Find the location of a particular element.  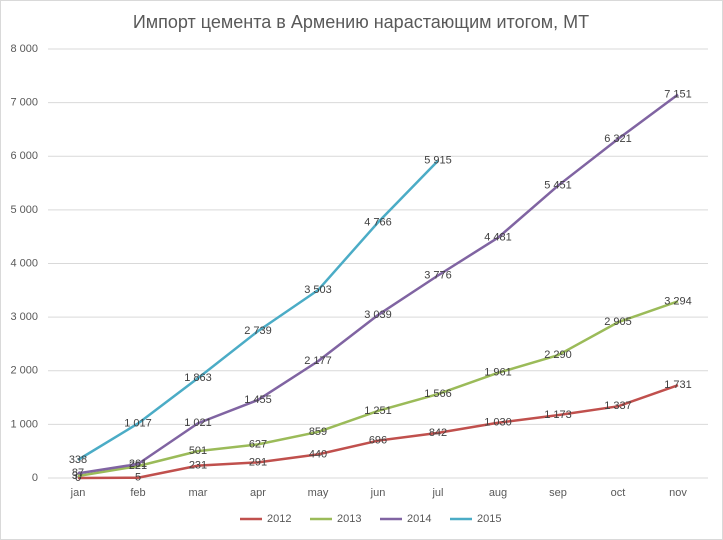

data-label: 1 173 is located at coordinates (558, 415).